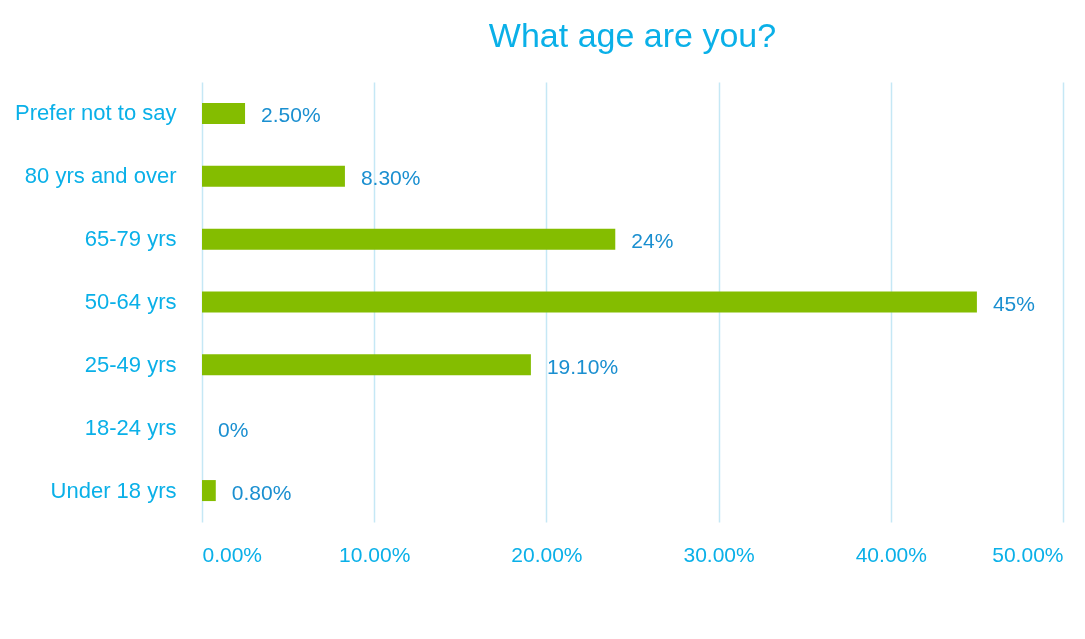 This screenshot has height=639, width=1085. I want to click on y-tick-label: 50-64 yrs, so click(130, 301).